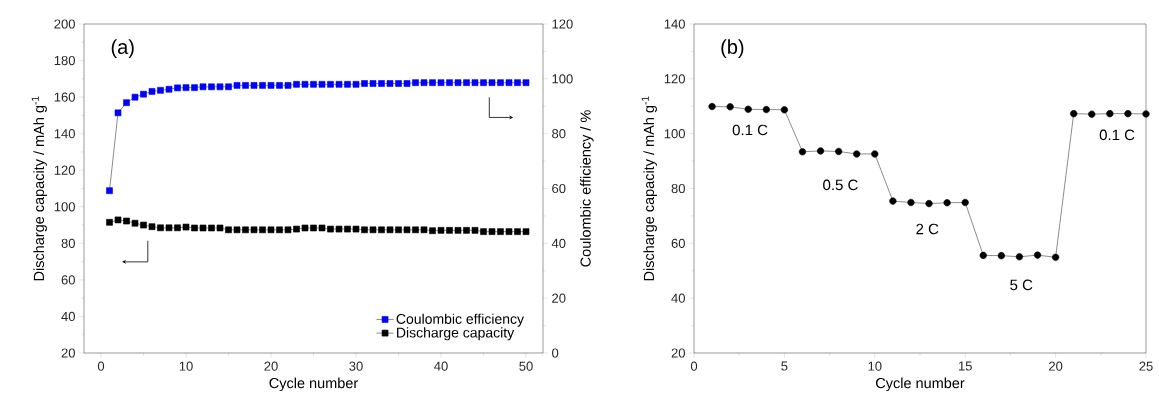  I want to click on y-tick-label: 140, so click(674, 24).